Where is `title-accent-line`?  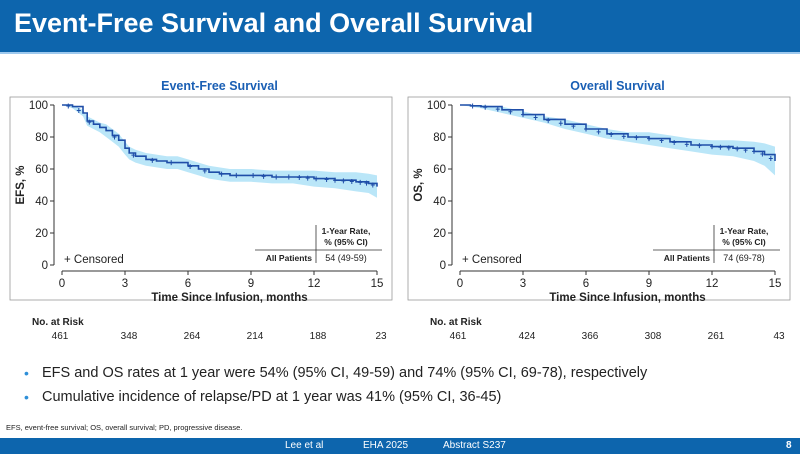
title-accent-line is located at coordinates (400, 53).